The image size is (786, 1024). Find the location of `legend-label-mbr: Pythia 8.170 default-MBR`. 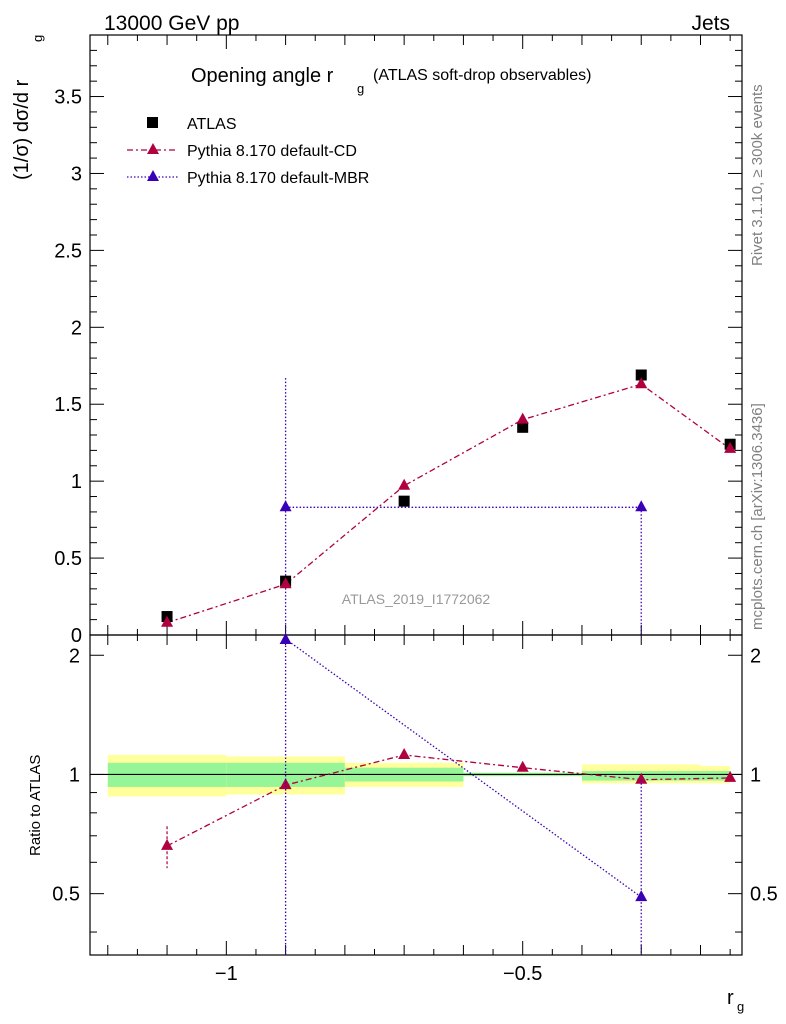

legend-label-mbr: Pythia 8.170 default-MBR is located at coordinates (278, 178).